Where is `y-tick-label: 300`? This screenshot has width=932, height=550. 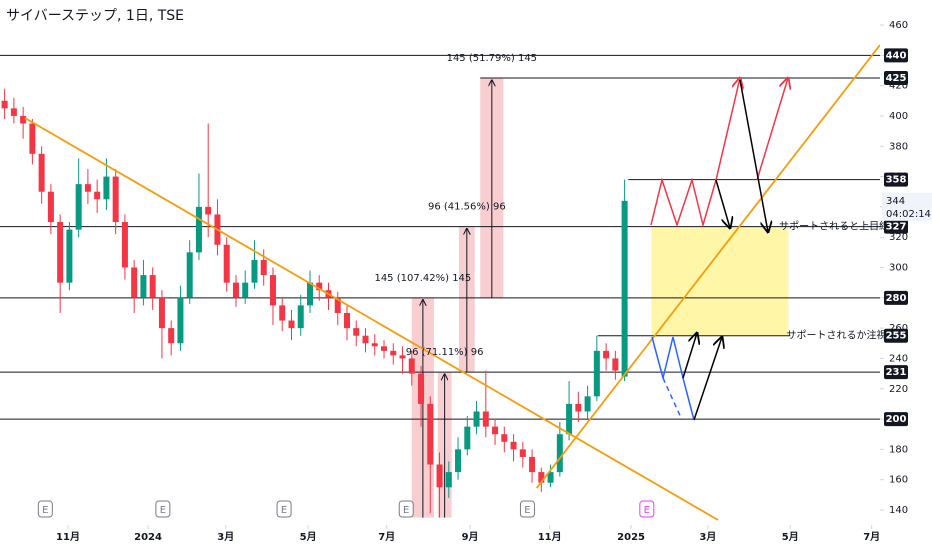 y-tick-label: 300 is located at coordinates (898, 268).